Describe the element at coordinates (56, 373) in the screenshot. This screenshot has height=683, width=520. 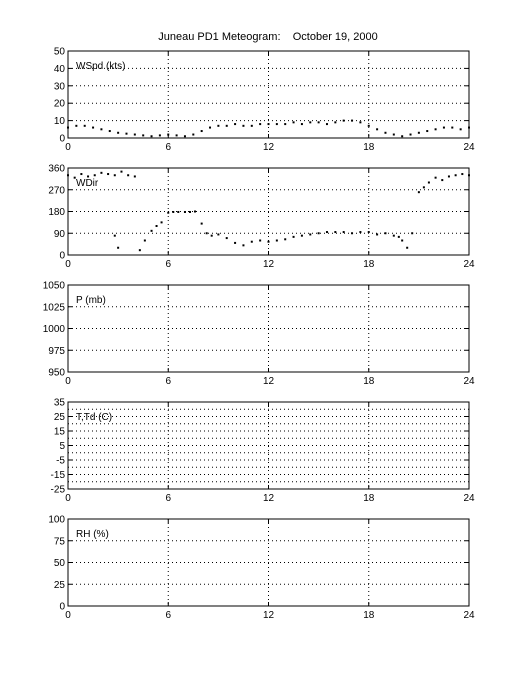
I see `y-tick-label: 950` at that location.